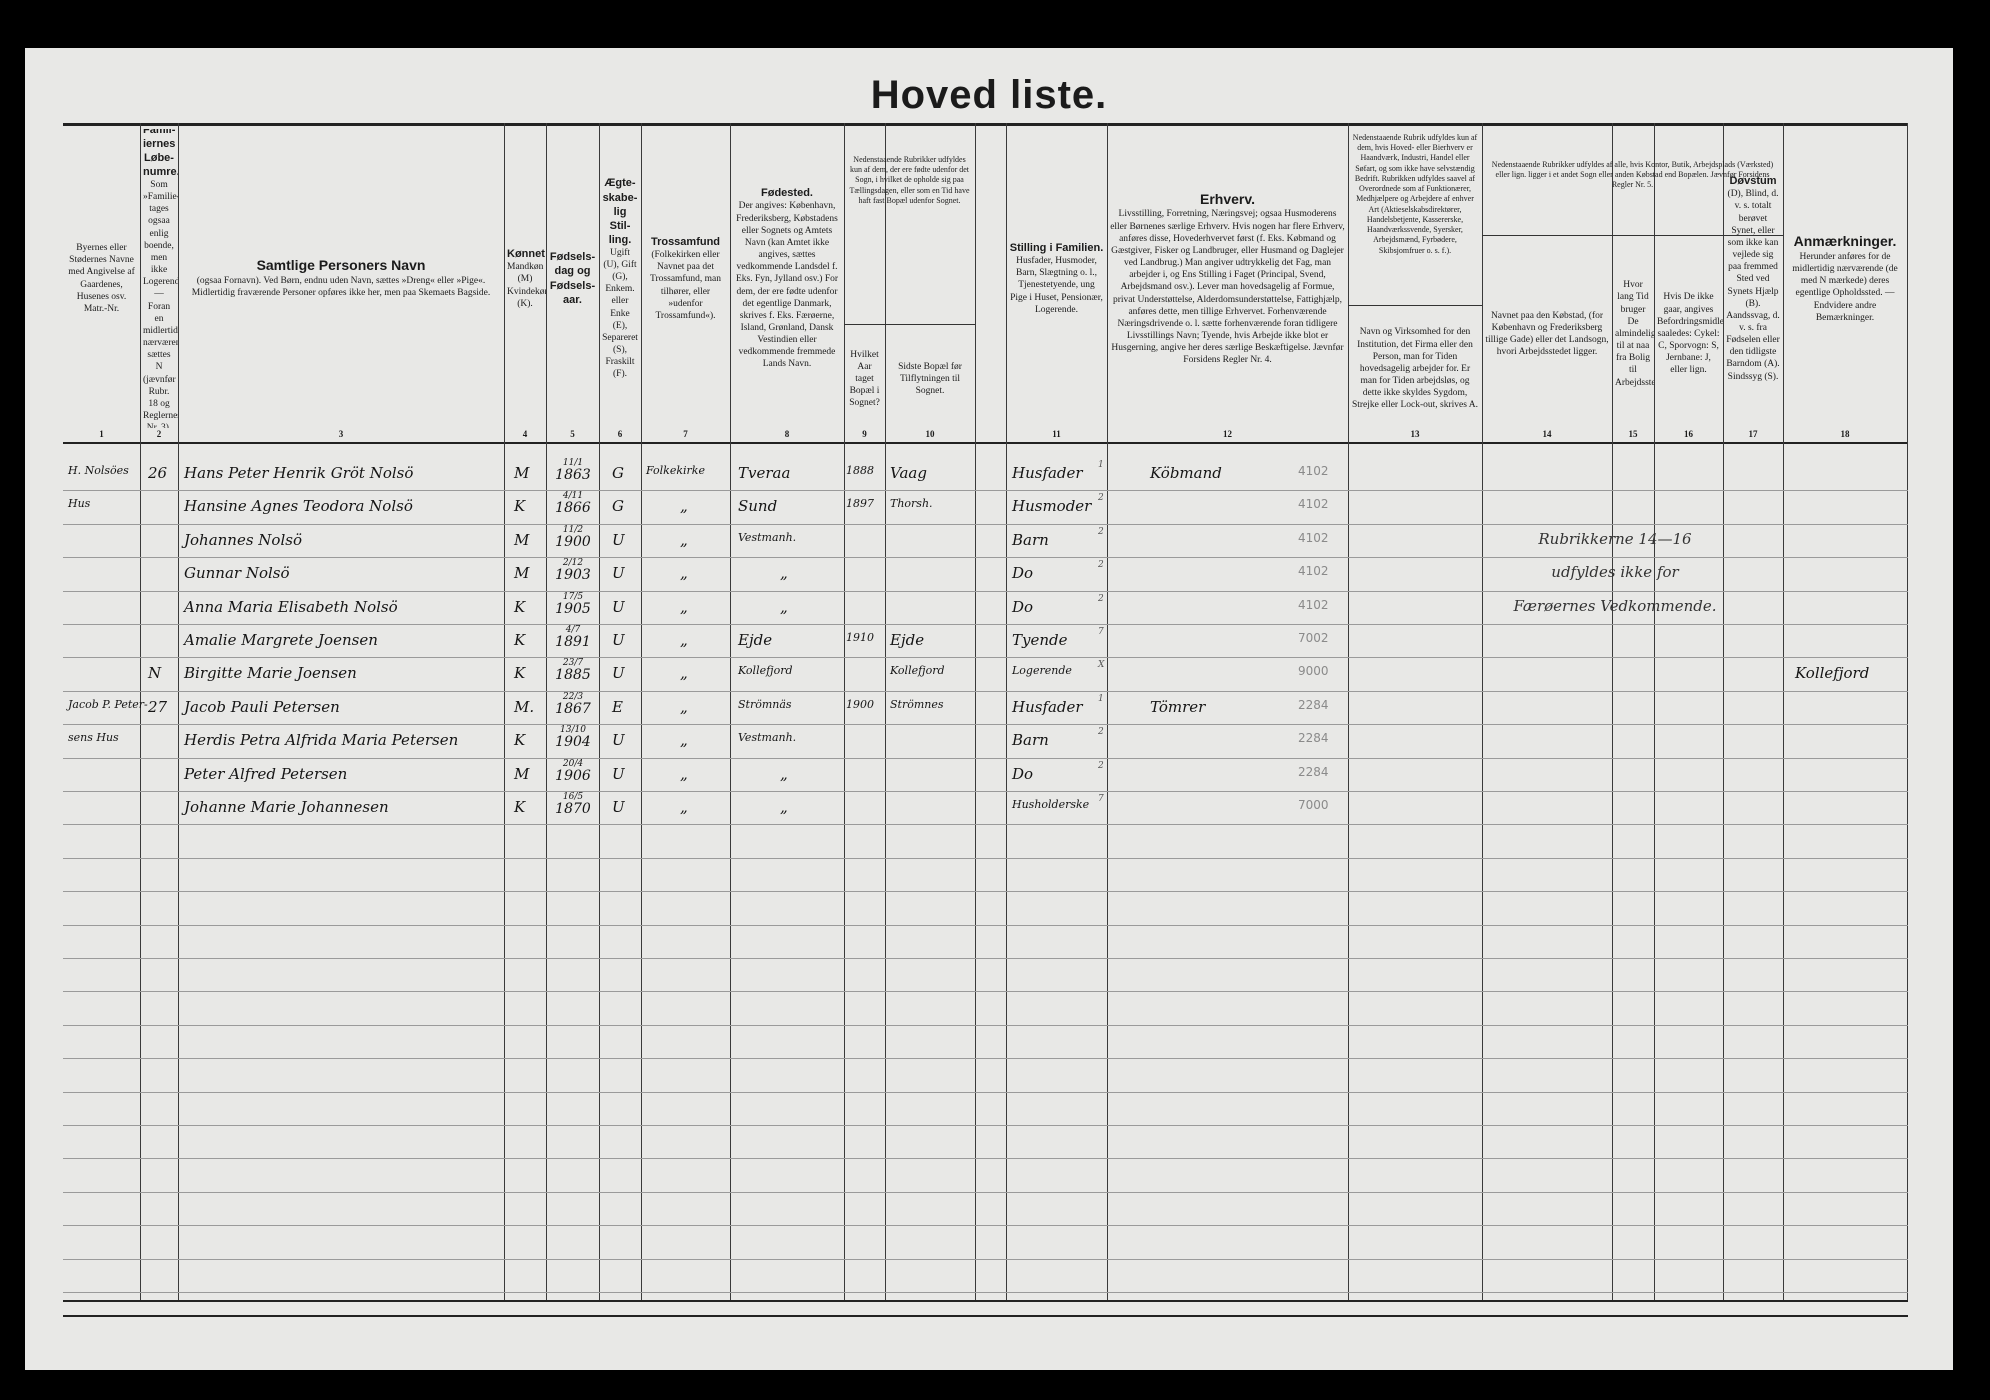 The height and width of the screenshot is (1400, 1990). I want to click on person-name: Birgitte Marie Joensen, so click(270, 673).